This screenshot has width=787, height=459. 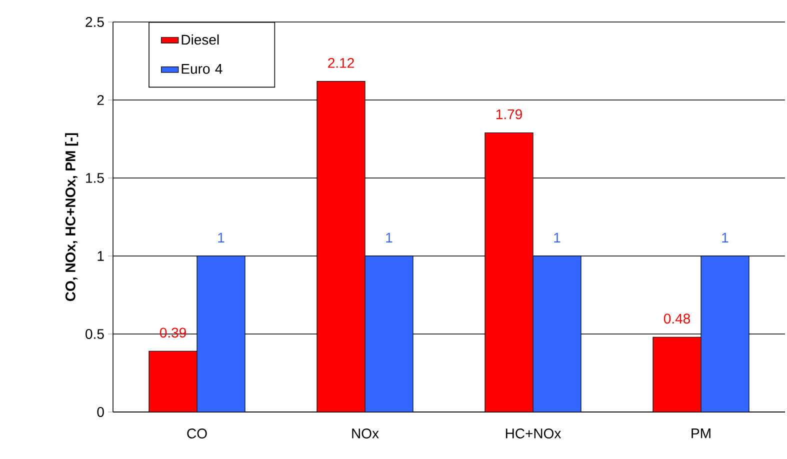 I want to click on y-tick-label: 2, so click(x=100, y=100).